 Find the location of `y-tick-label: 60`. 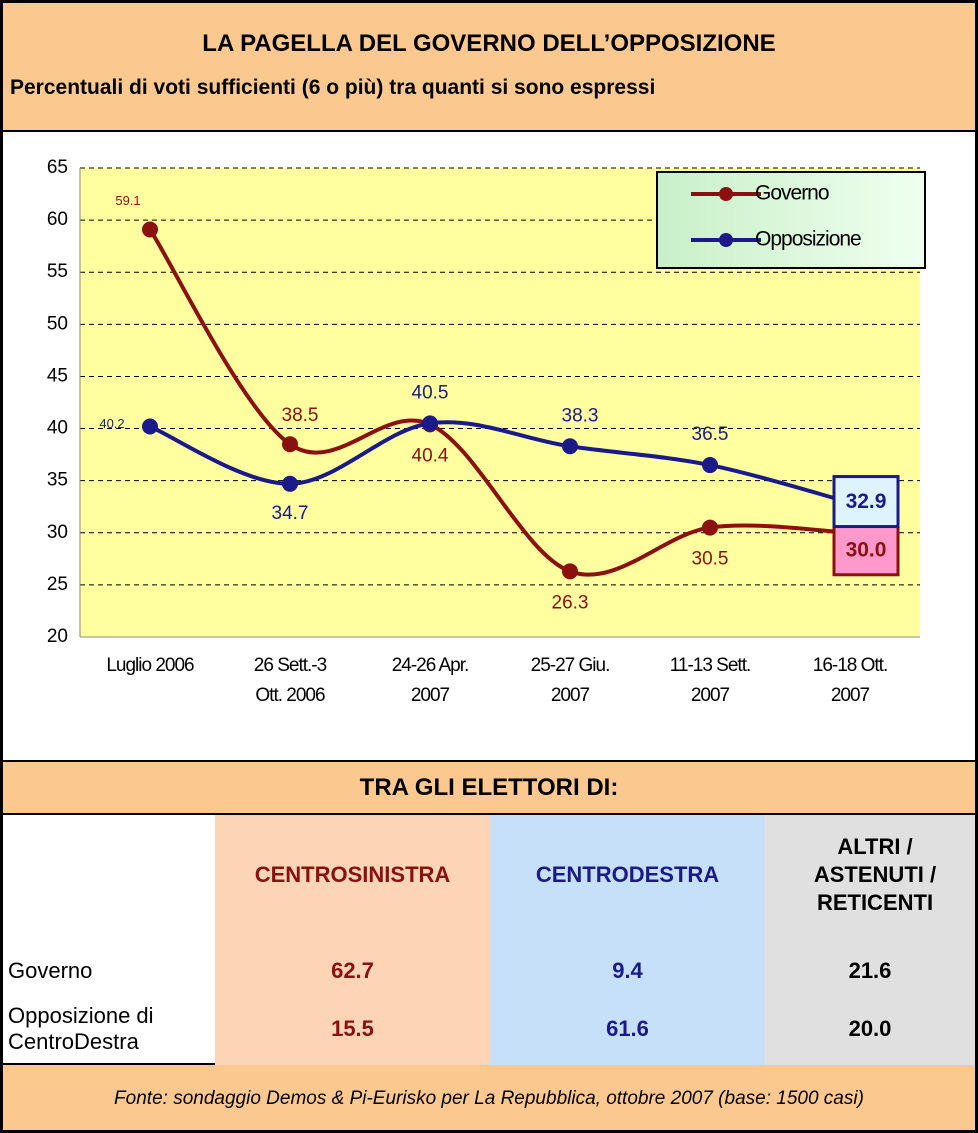

y-tick-label: 60 is located at coordinates (57, 219).